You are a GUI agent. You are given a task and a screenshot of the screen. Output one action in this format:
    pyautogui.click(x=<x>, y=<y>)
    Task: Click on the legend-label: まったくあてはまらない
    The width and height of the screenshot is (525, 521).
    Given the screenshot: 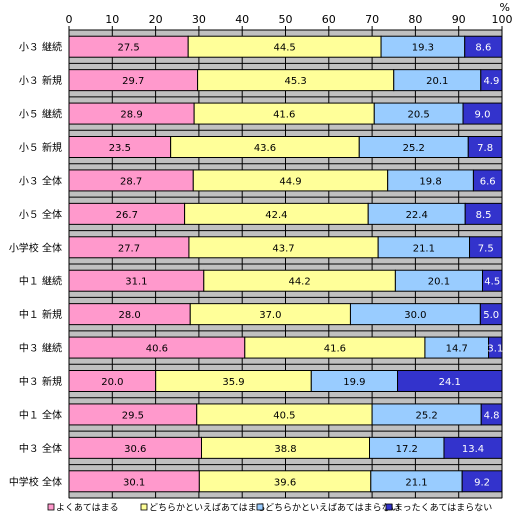 What is the action you would take?
    pyautogui.click(x=443, y=508)
    